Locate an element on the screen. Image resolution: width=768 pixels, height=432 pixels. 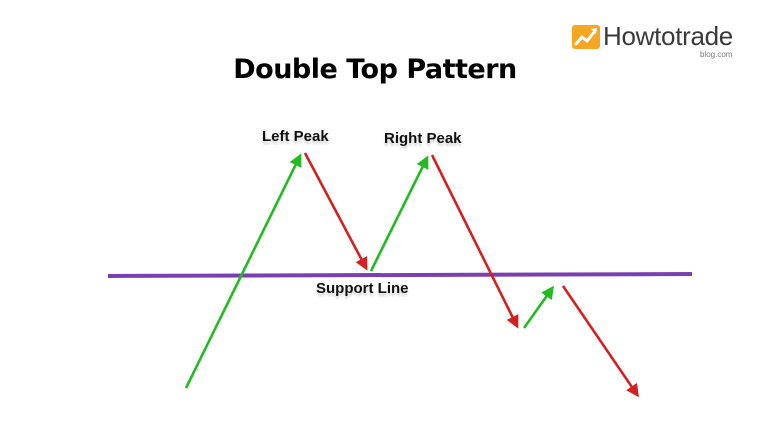
right-peak-label: Right Peak is located at coordinates (423, 138).